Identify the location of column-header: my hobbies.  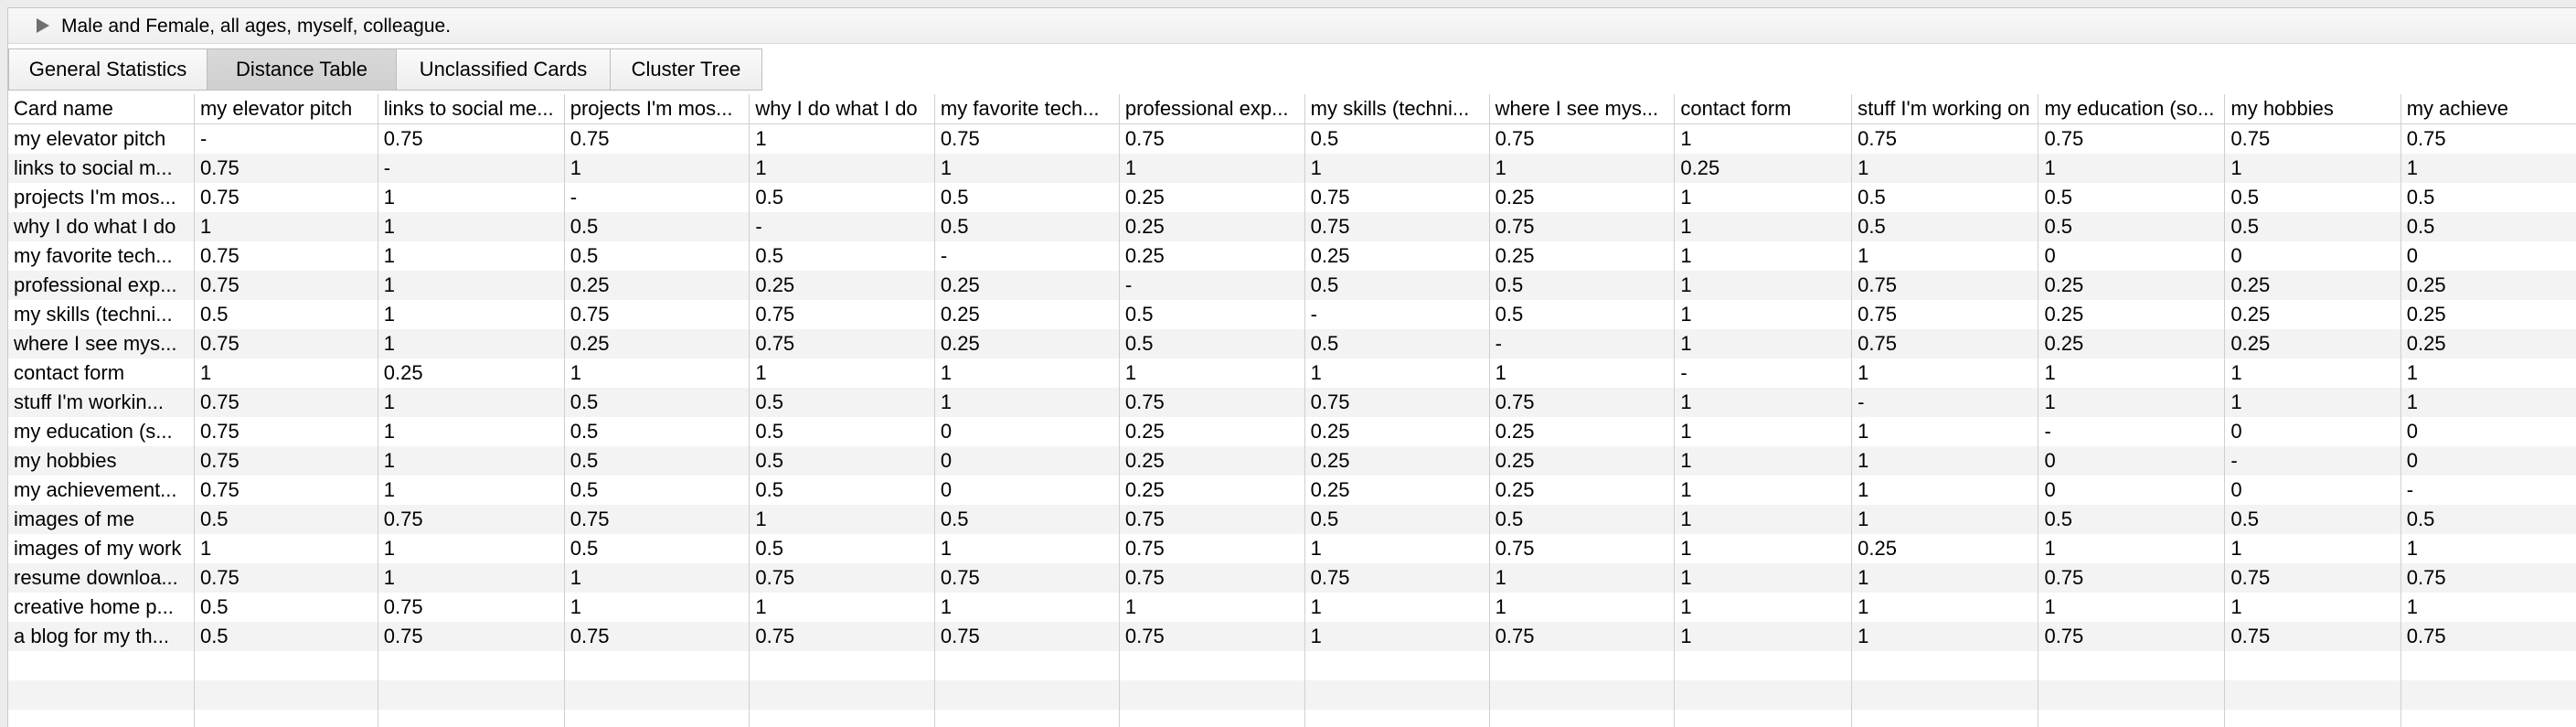
(2312, 109).